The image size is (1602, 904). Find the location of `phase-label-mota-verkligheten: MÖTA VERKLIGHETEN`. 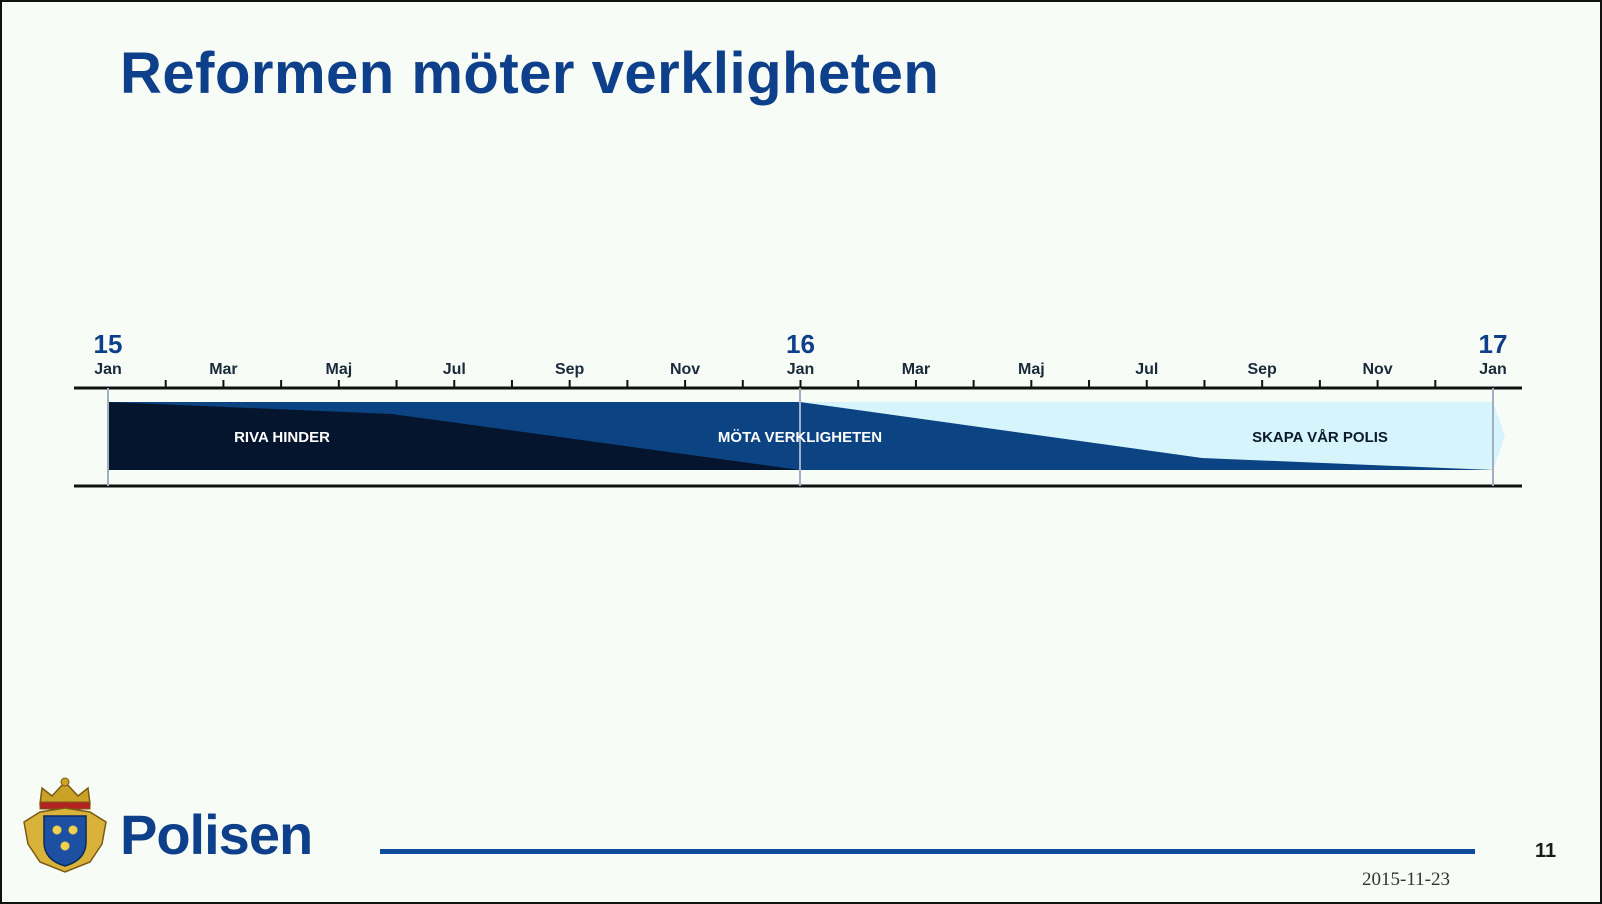

phase-label-mota-verkligheten: MÖTA VERKLIGHETEN is located at coordinates (800, 437).